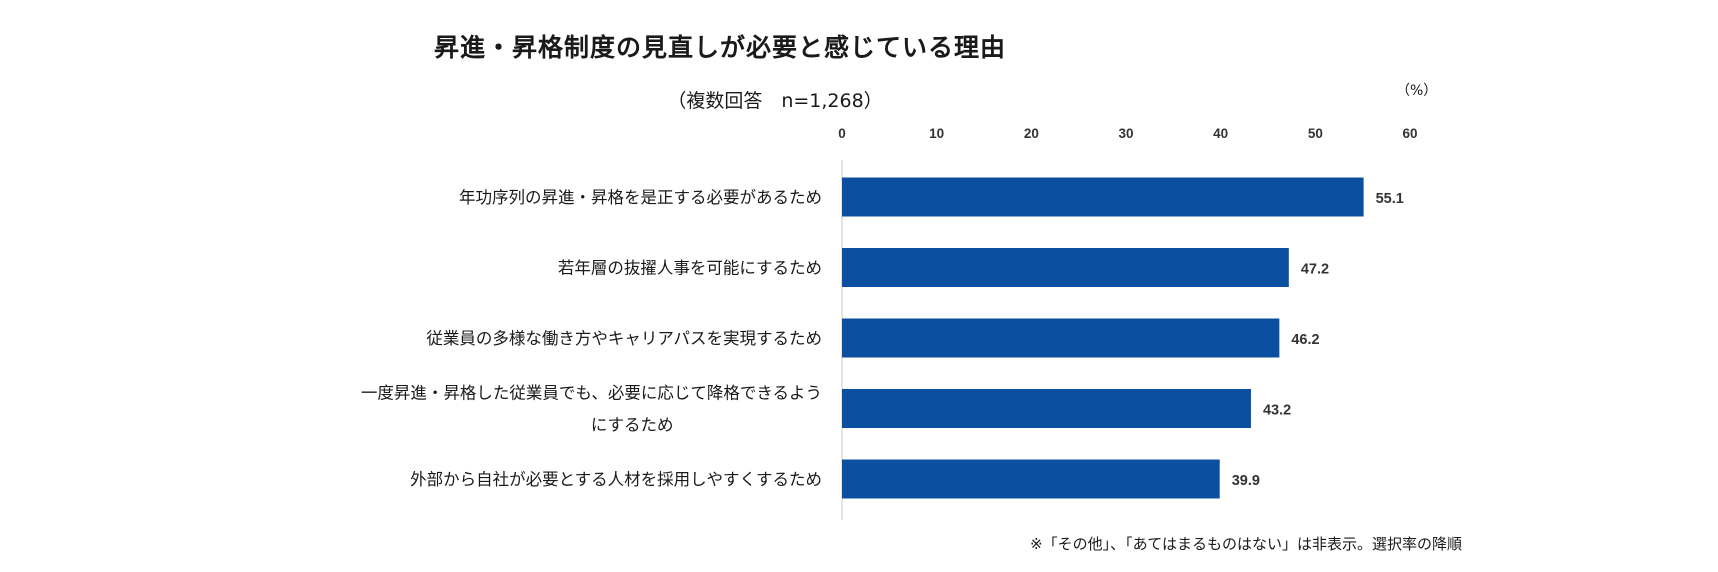 The width and height of the screenshot is (1718, 572). I want to click on value-labels: 55.1 47.2 46.2 43.2 39.9, so click(1318, 340).